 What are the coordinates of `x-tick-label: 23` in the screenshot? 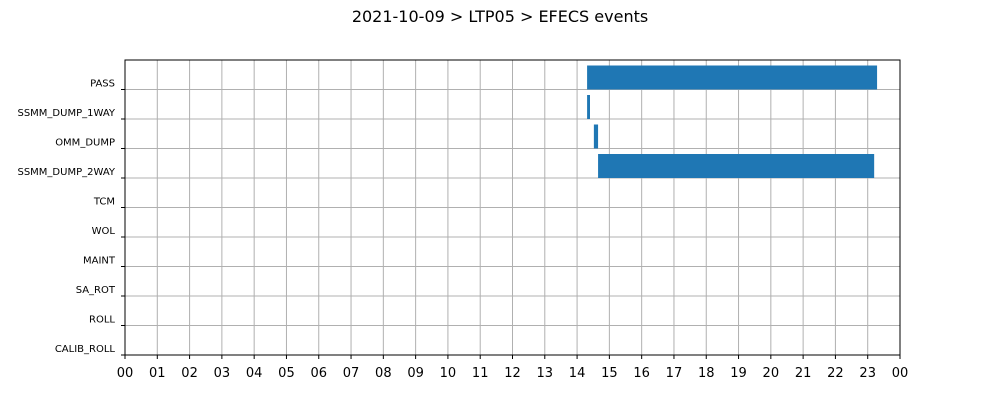 It's located at (867, 373).